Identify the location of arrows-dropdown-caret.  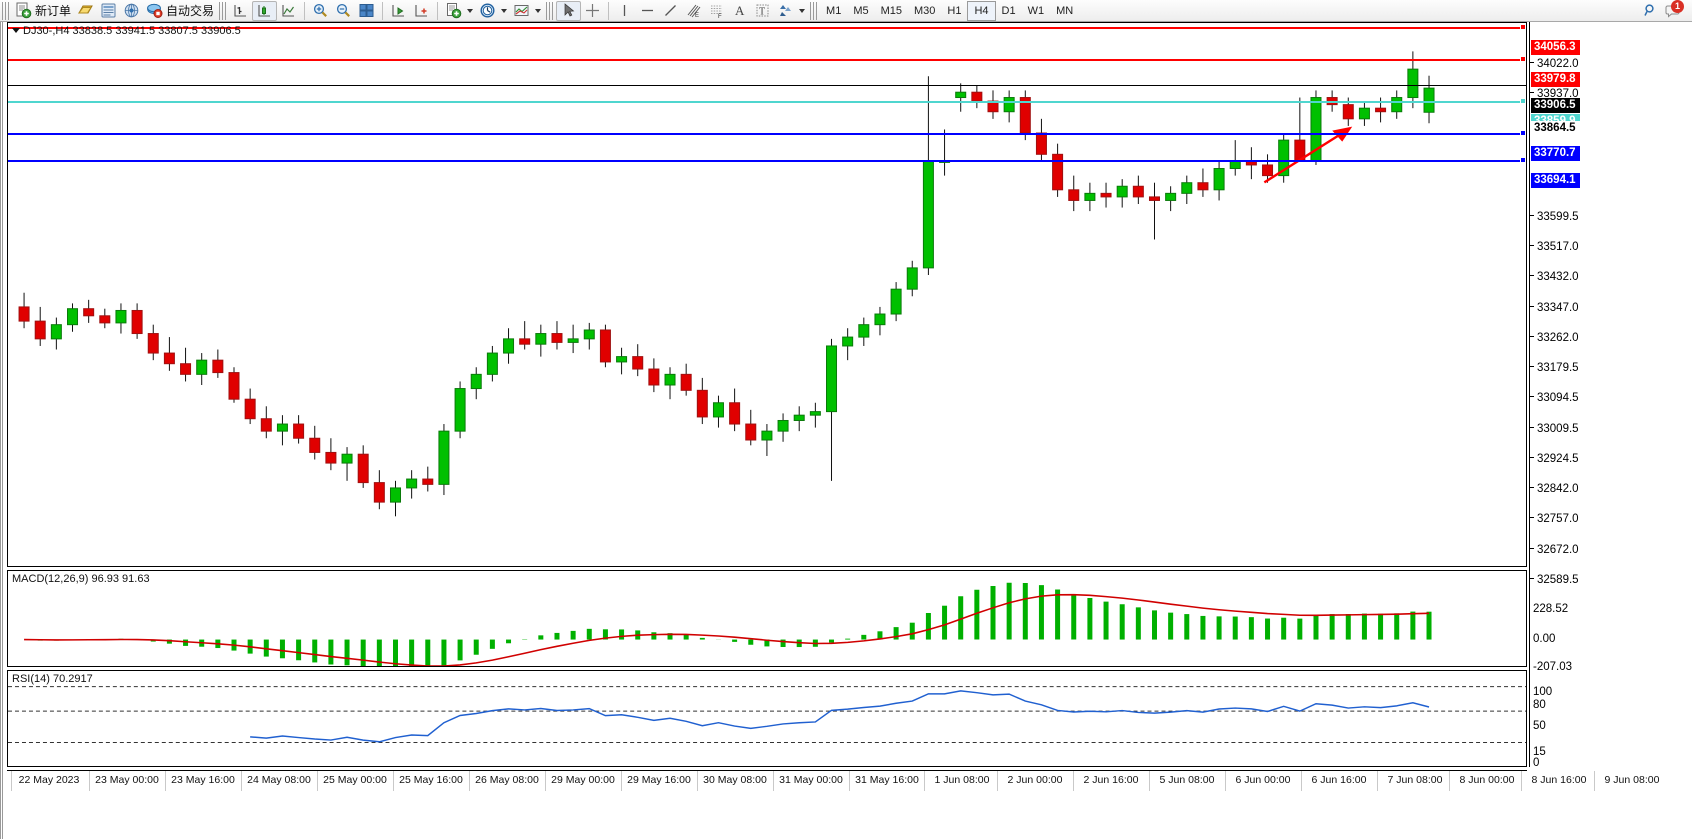
(802, 10).